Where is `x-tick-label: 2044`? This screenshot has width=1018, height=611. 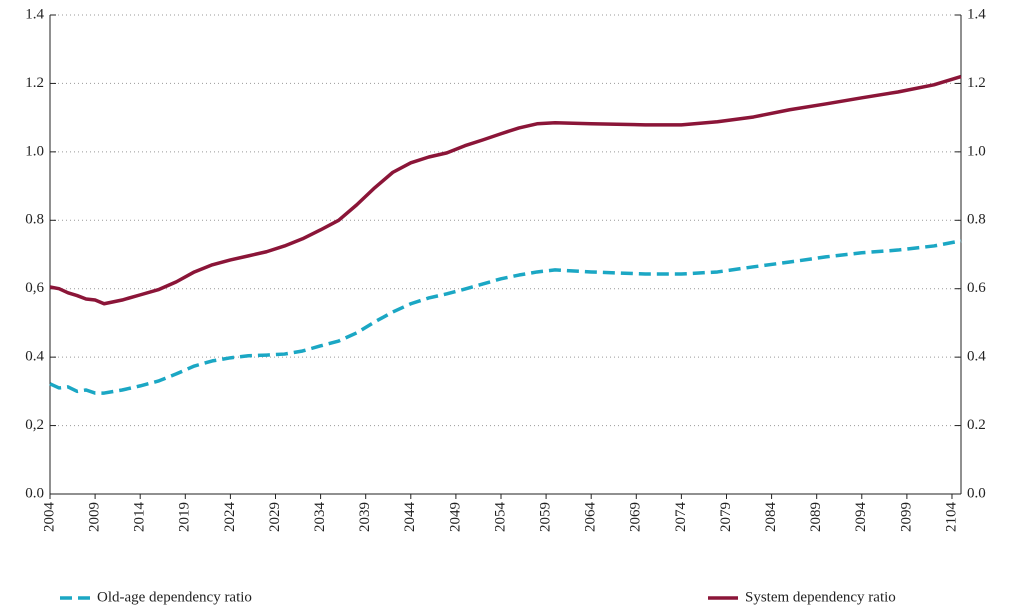 x-tick-label: 2044 is located at coordinates (410, 517).